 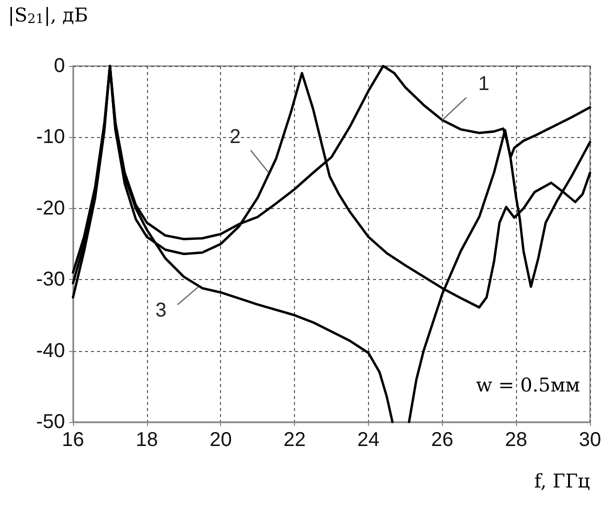 What do you see at coordinates (294, 440) in the screenshot?
I see `x-tick-label: 22` at bounding box center [294, 440].